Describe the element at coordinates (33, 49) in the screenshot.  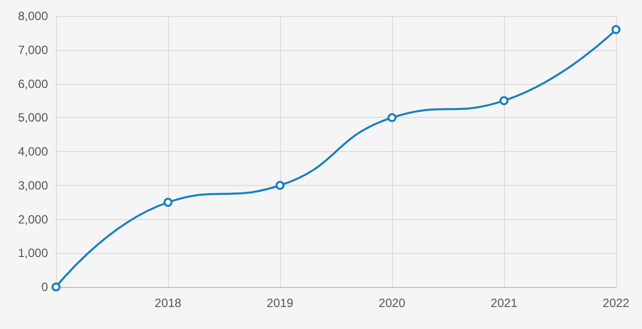
I see `y-tick-label: 7,000` at that location.